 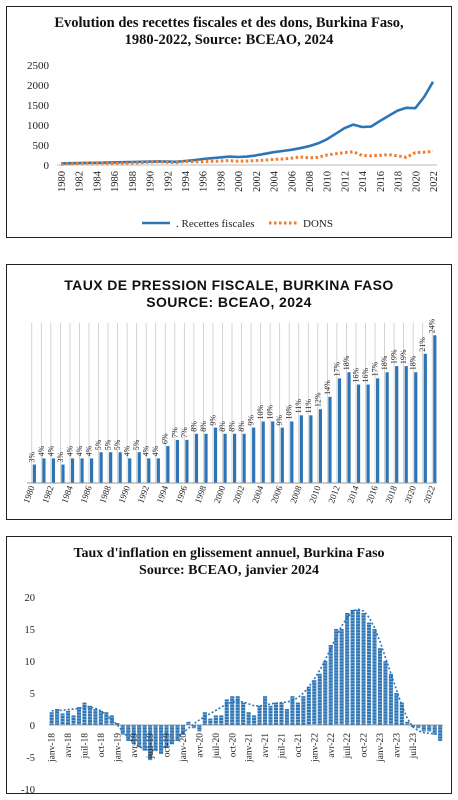 What do you see at coordinates (102, 745) in the screenshot?
I see `x-tick-label: oct-18` at bounding box center [102, 745].